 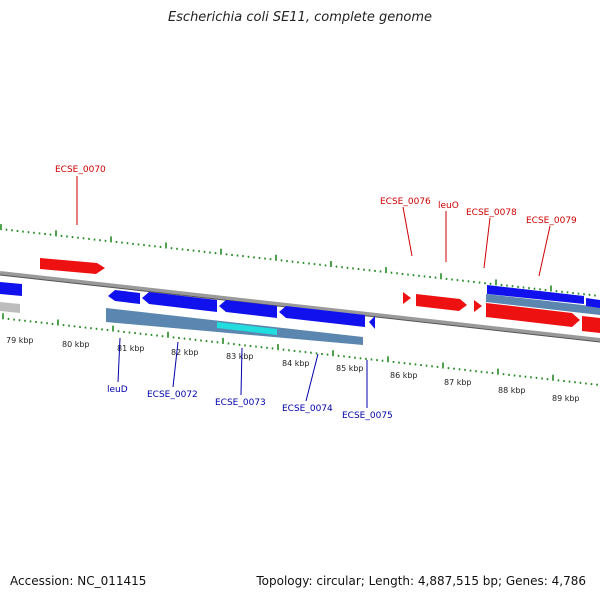 I want to click on reverse-tick-track, so click(x=300, y=349).